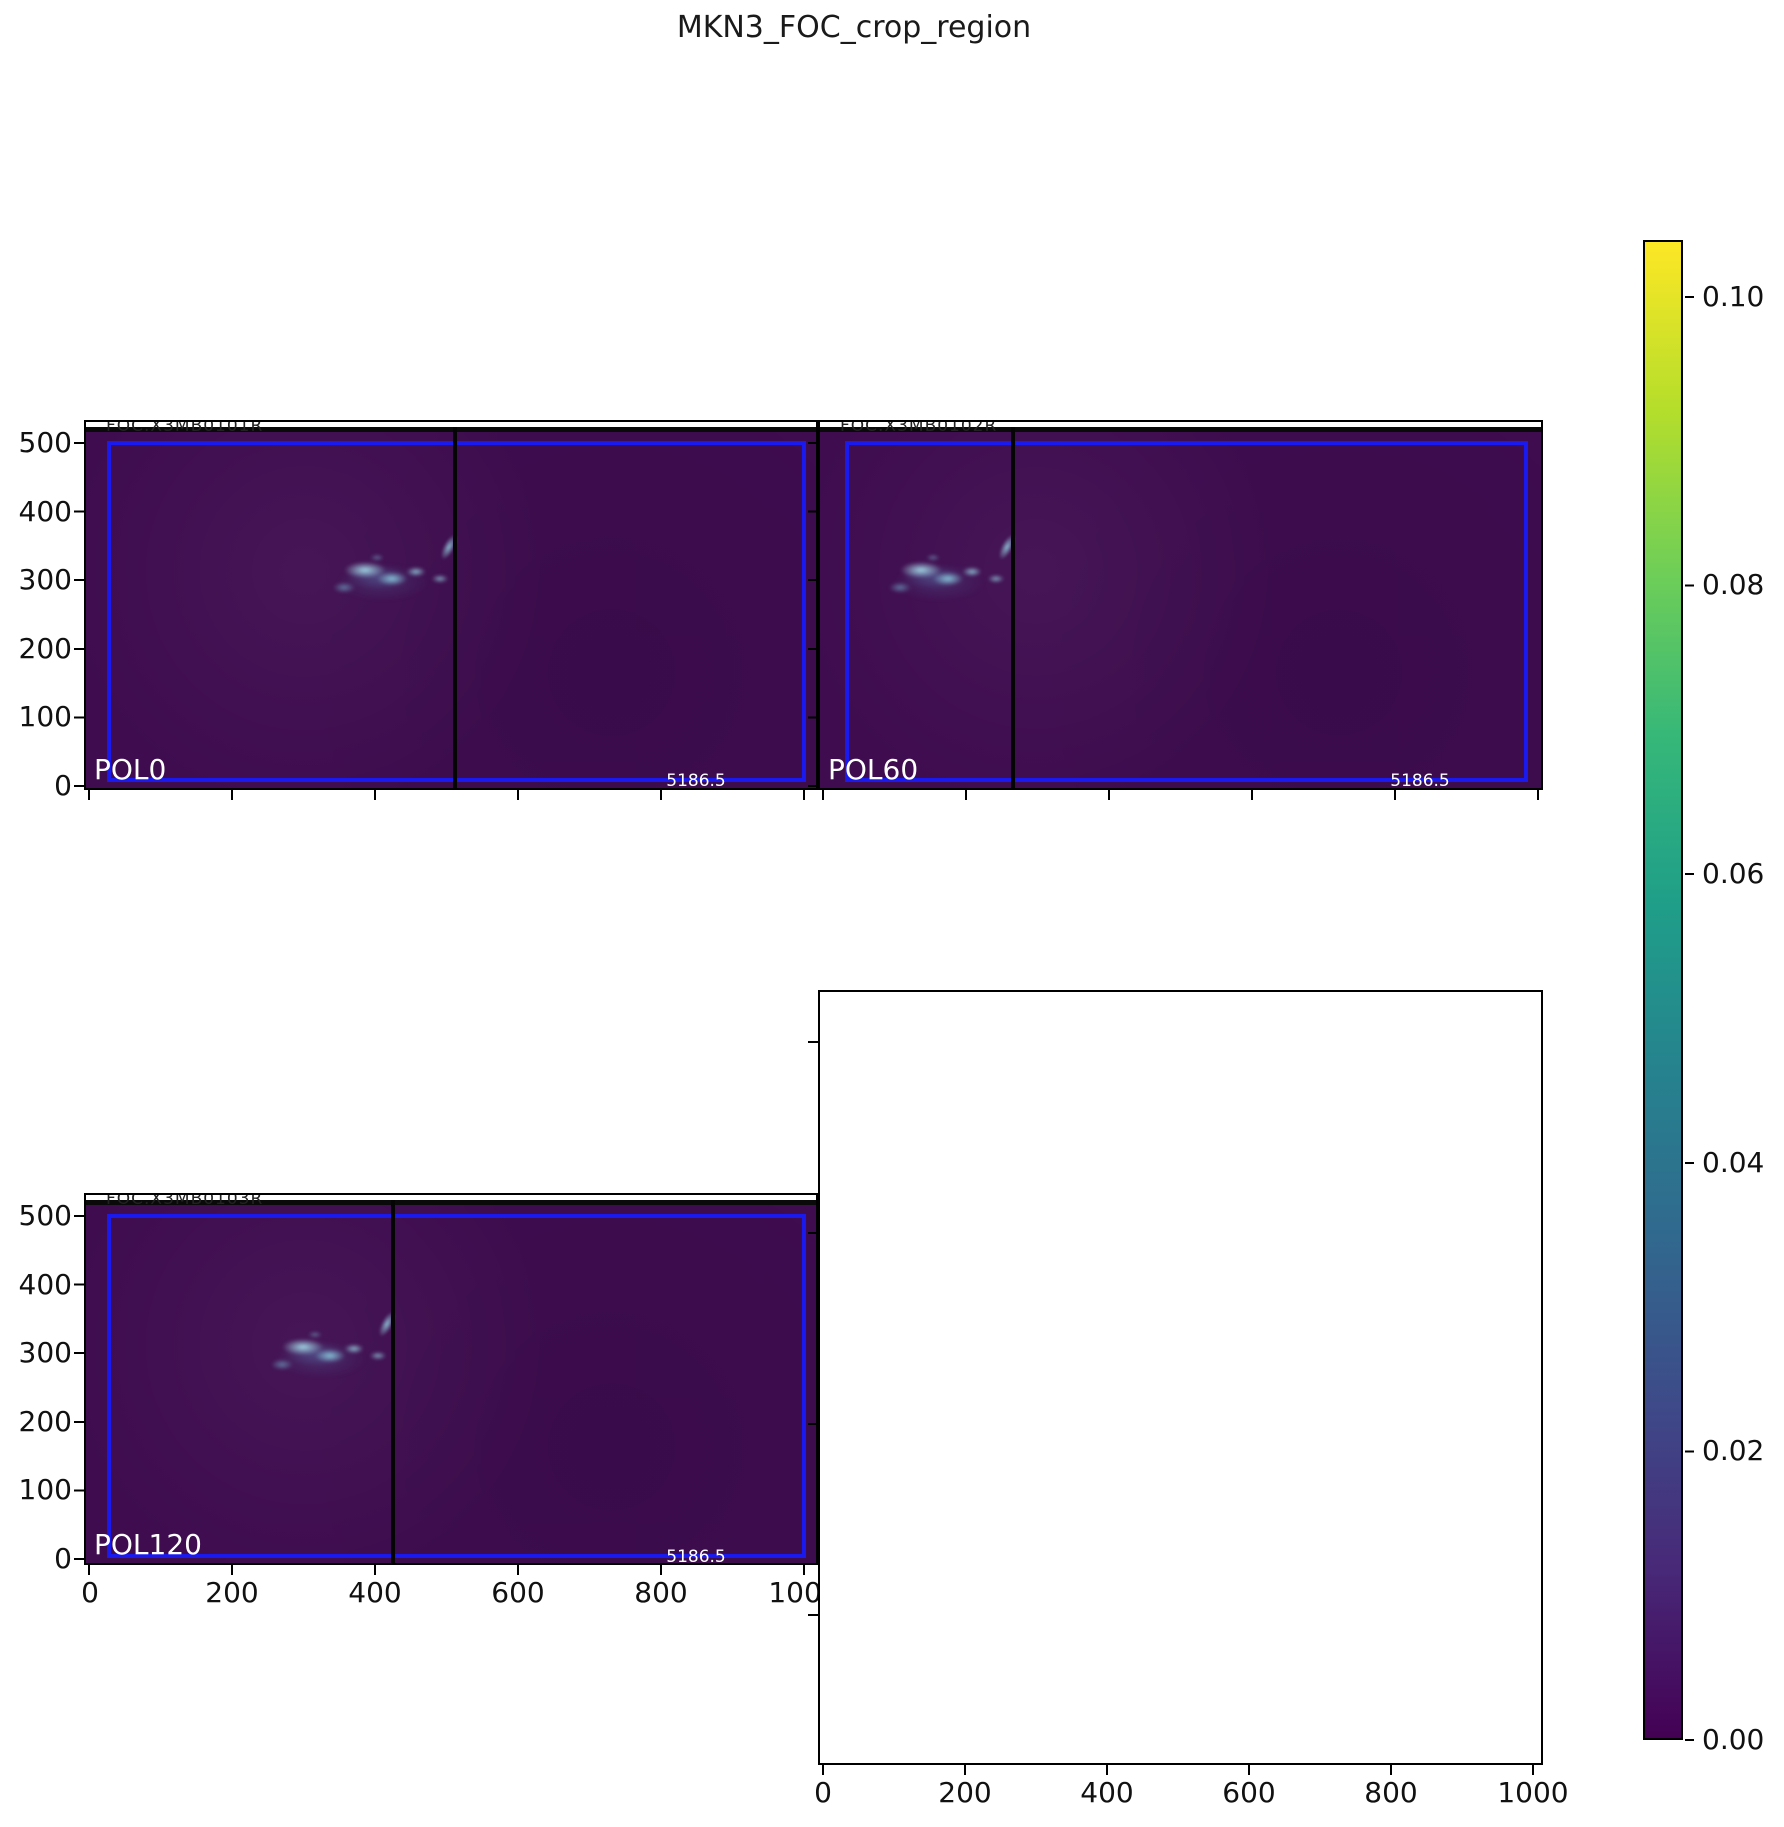 This screenshot has height=1827, width=1784. I want to click on colorbar-ticks, so click(1689, 1018).